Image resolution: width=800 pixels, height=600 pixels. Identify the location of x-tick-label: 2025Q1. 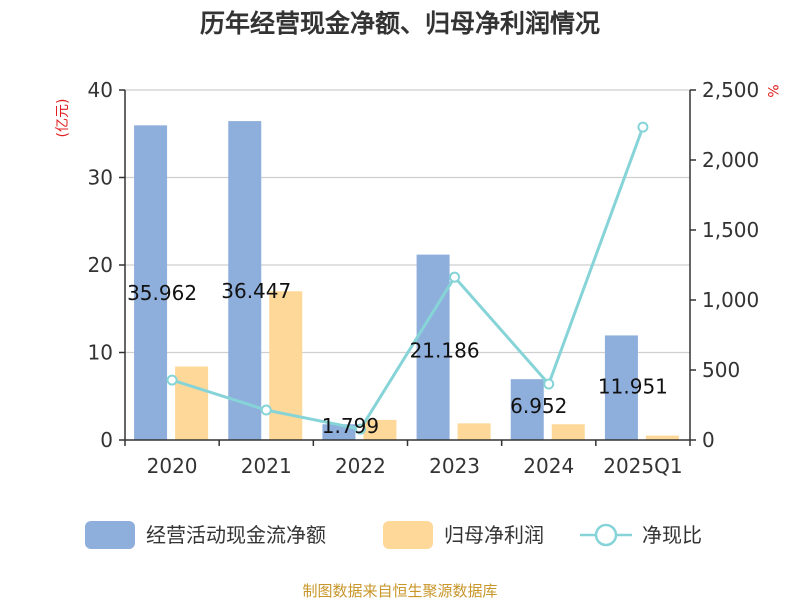
(642, 466).